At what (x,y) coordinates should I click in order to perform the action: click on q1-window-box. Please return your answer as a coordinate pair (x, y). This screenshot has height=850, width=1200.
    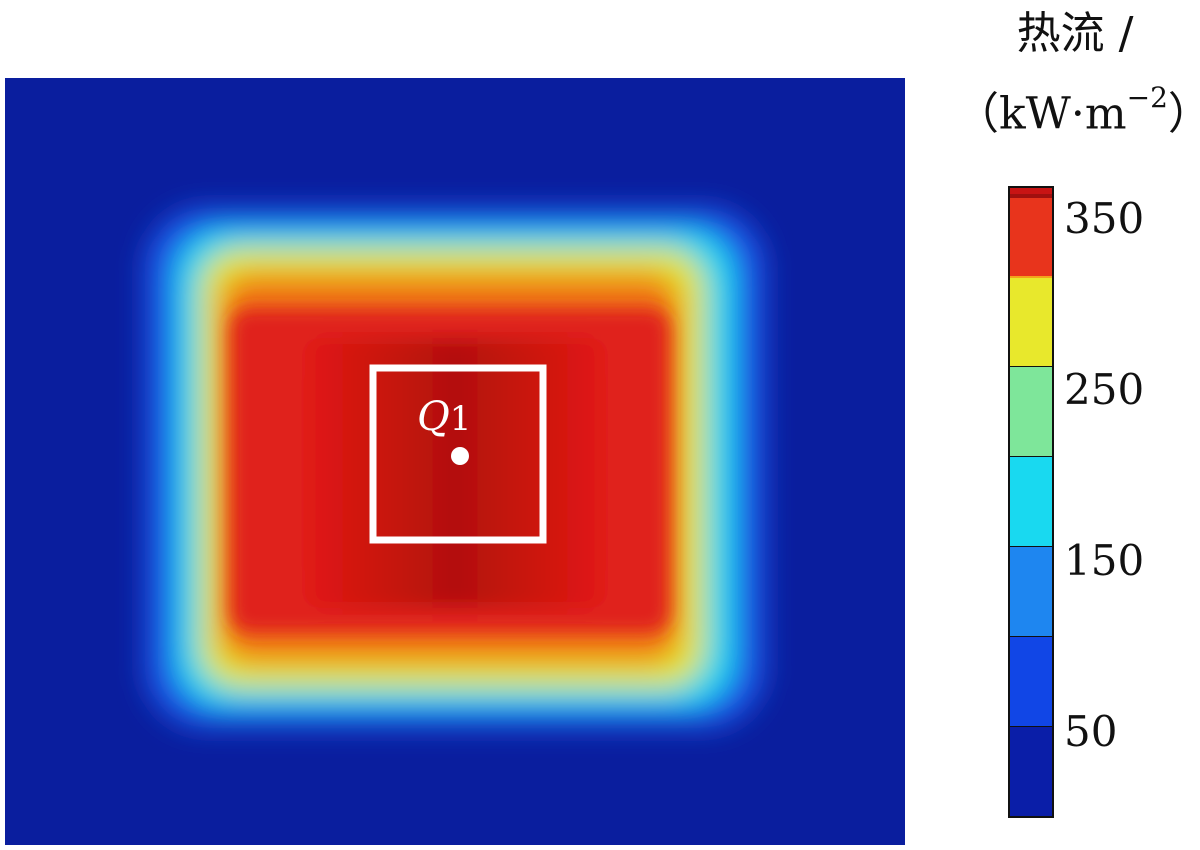
    Looking at the image, I should click on (458, 454).